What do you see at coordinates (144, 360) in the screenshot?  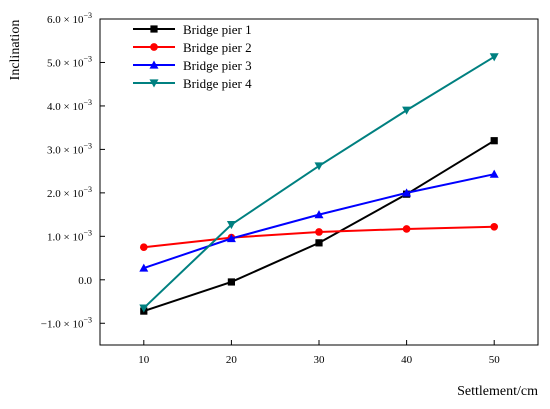 I see `x-tick-label: 10` at bounding box center [144, 360].